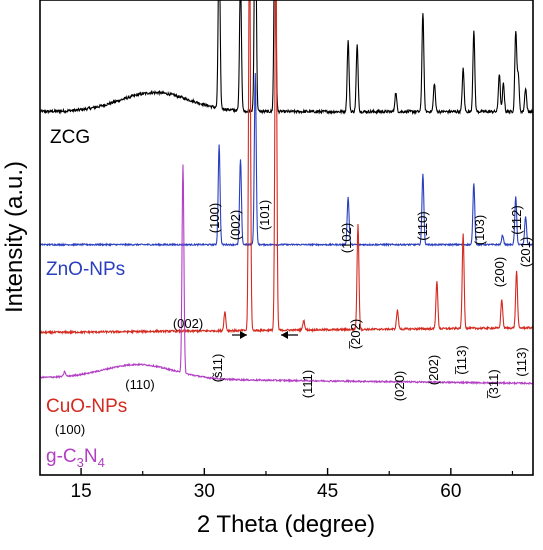 The image size is (543, 550). I want to click on miller-index-label: (201), so click(525, 252).